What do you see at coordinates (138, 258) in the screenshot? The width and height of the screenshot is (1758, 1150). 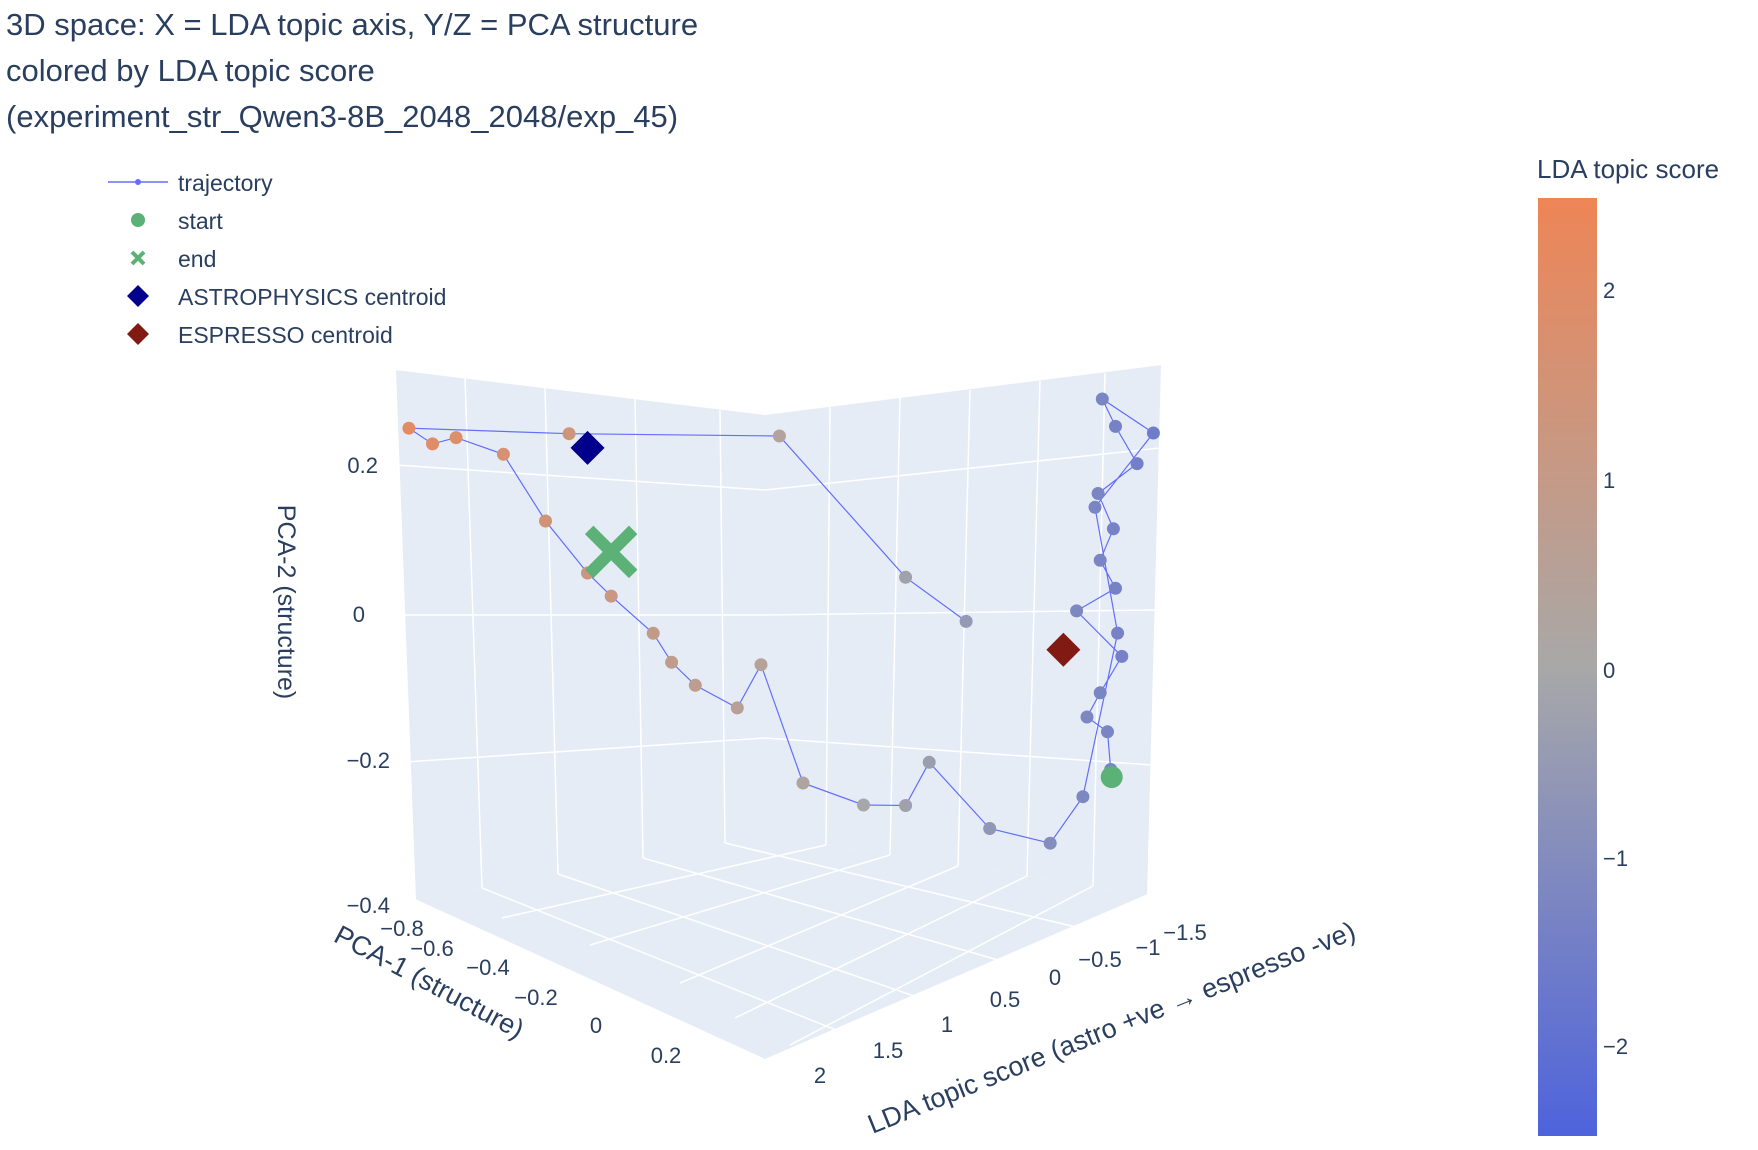 I see `end-marker-icon` at bounding box center [138, 258].